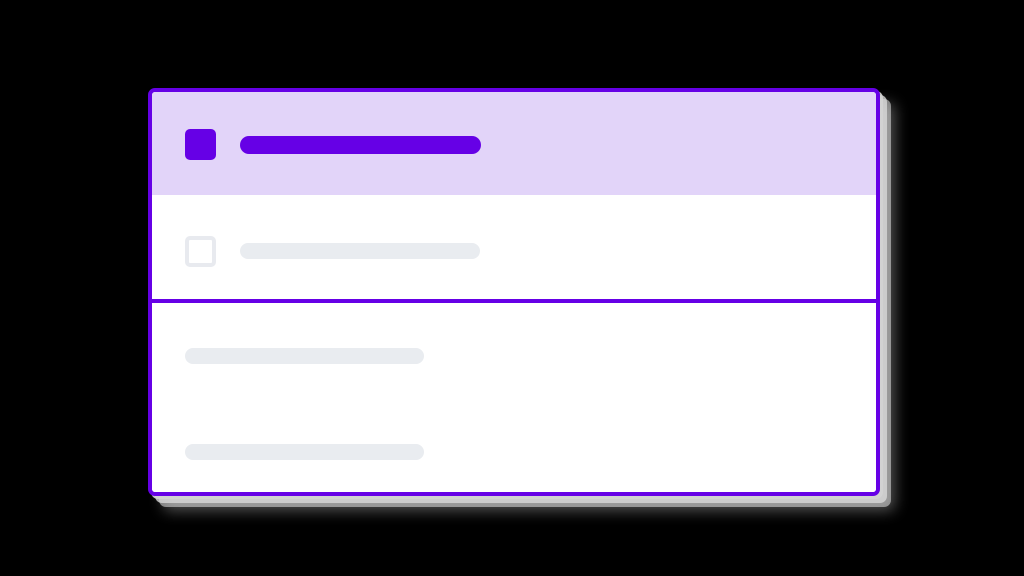  Describe the element at coordinates (514, 143) in the screenshot. I see `card-header` at that location.